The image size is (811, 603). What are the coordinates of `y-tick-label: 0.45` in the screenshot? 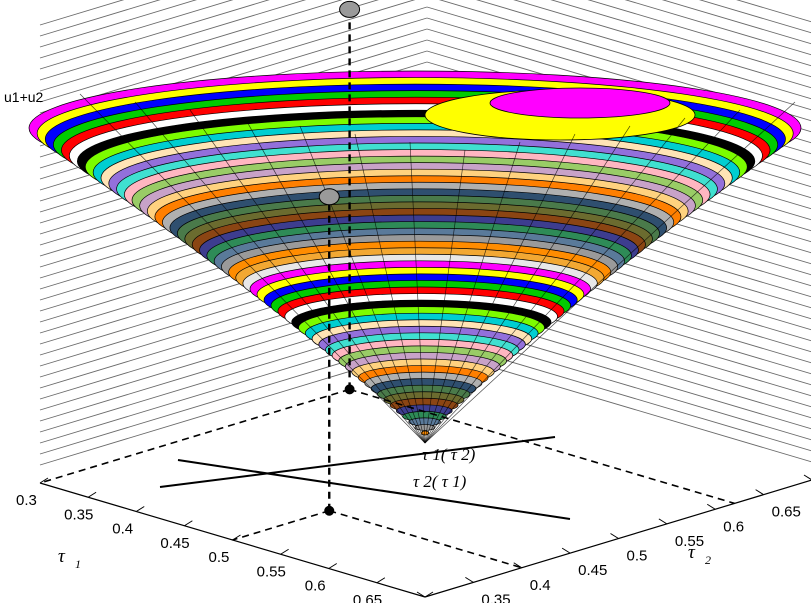 It's located at (592, 570).